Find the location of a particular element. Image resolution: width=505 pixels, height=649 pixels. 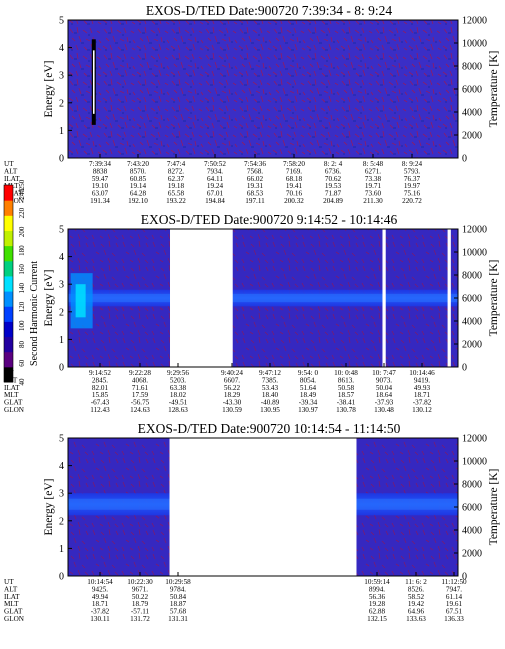

ephemeris-value: 8994. is located at coordinates (377, 589).